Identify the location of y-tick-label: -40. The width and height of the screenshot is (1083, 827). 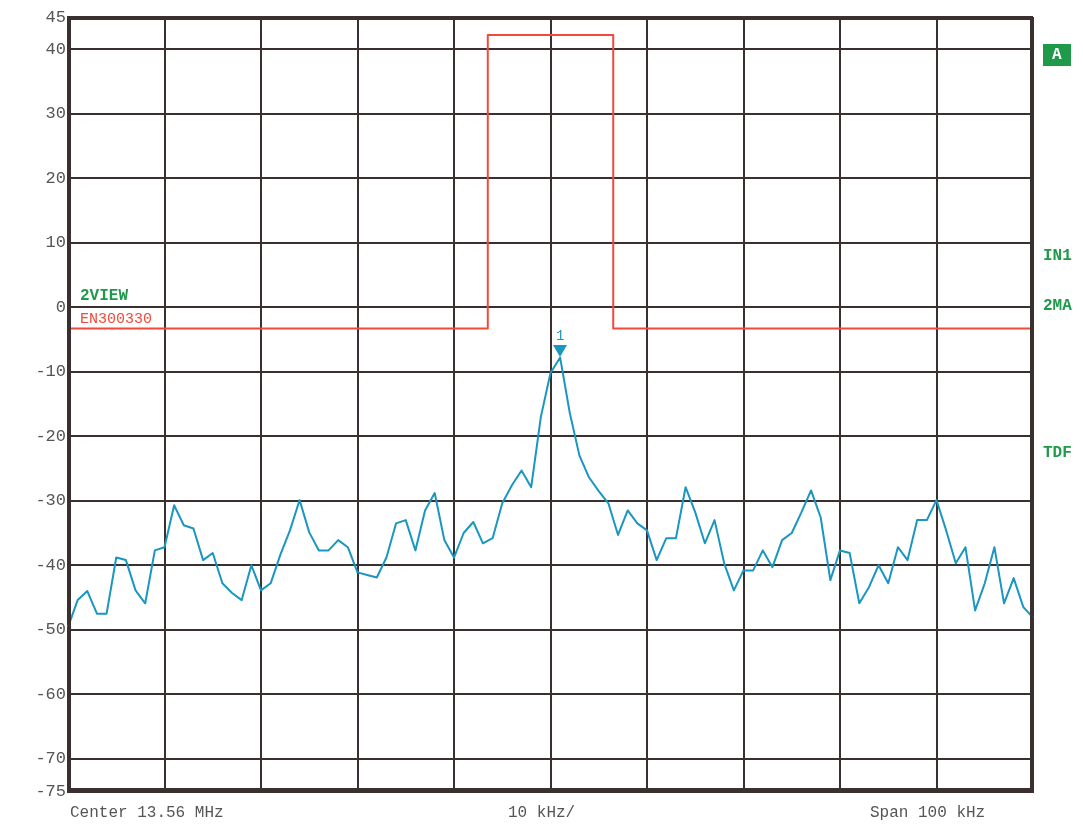
(50, 565).